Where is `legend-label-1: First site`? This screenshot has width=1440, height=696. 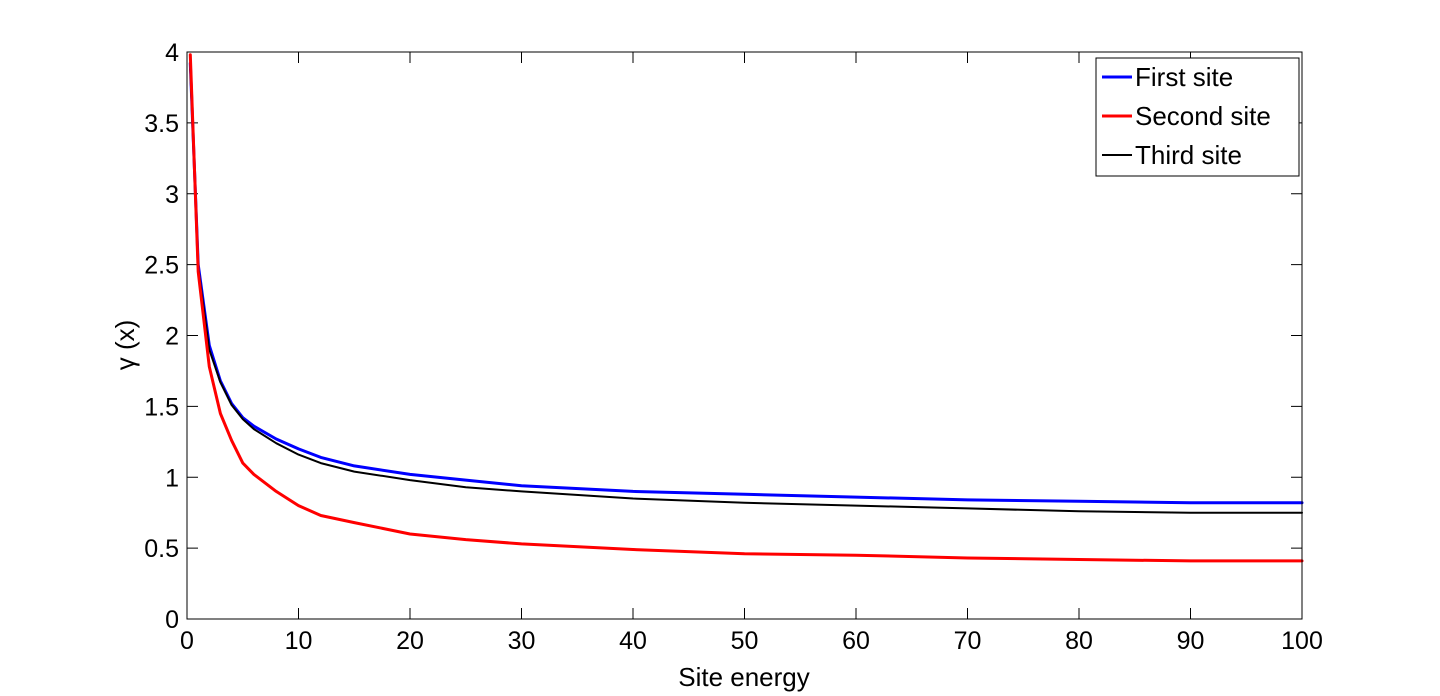 legend-label-1: First site is located at coordinates (1184, 77).